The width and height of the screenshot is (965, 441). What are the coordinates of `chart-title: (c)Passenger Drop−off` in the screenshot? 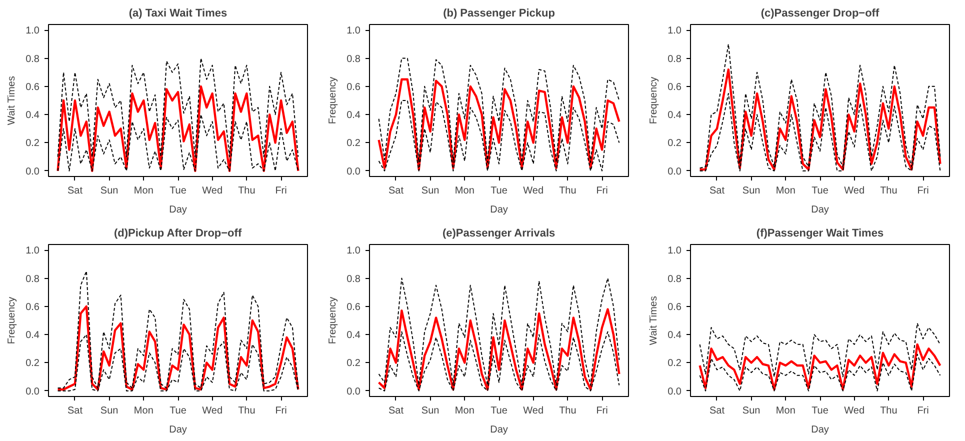 It's located at (820, 14).